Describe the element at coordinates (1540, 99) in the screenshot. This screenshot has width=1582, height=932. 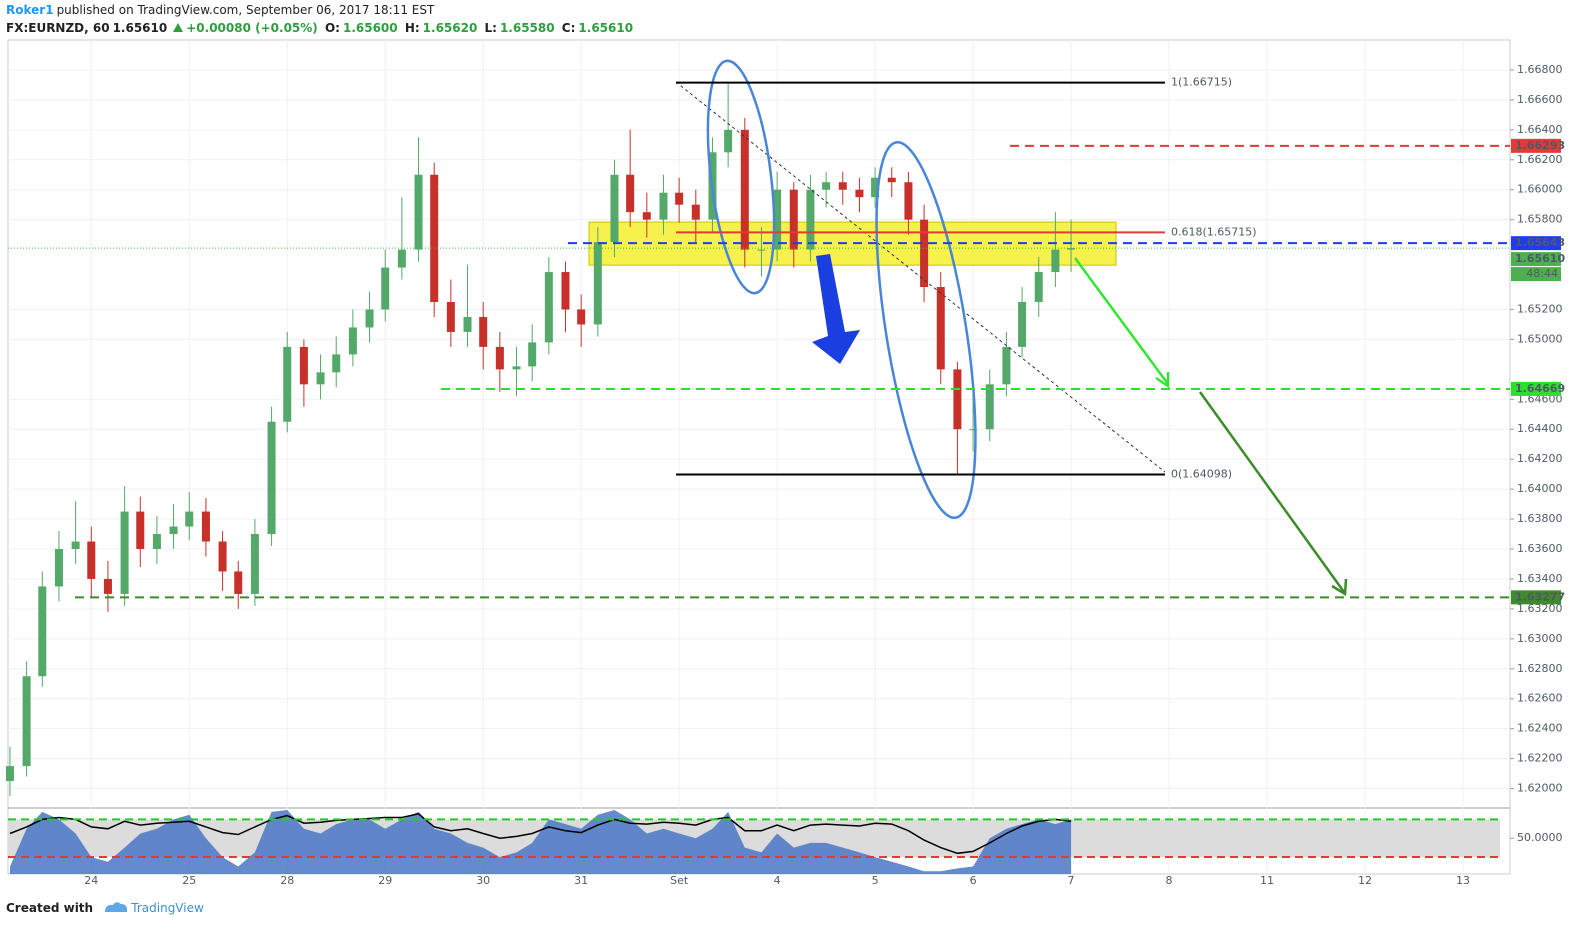
I see `y-tick-label: 1.66600` at that location.